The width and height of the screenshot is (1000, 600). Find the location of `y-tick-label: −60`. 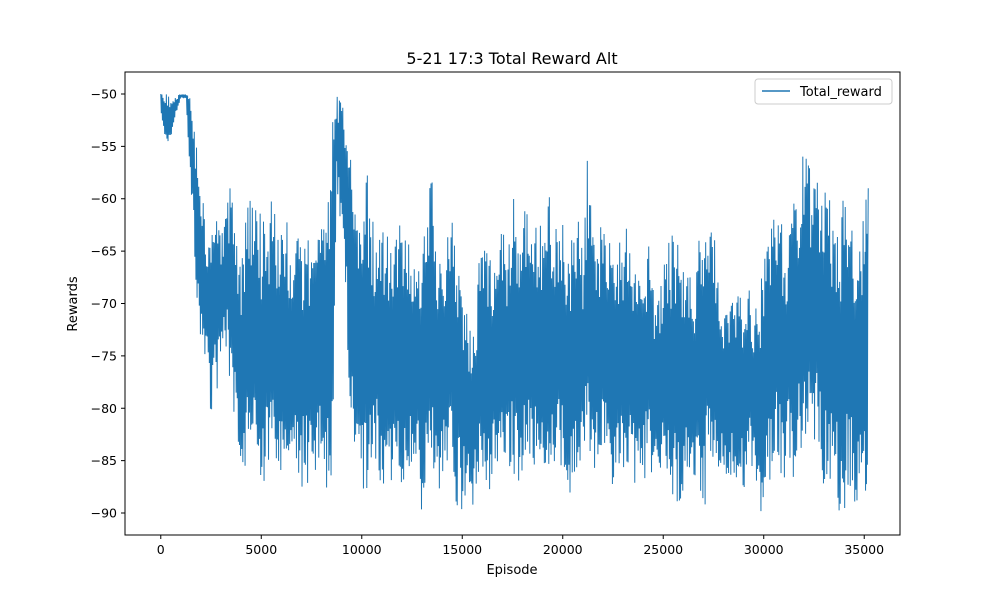

y-tick-label: −60 is located at coordinates (104, 198).